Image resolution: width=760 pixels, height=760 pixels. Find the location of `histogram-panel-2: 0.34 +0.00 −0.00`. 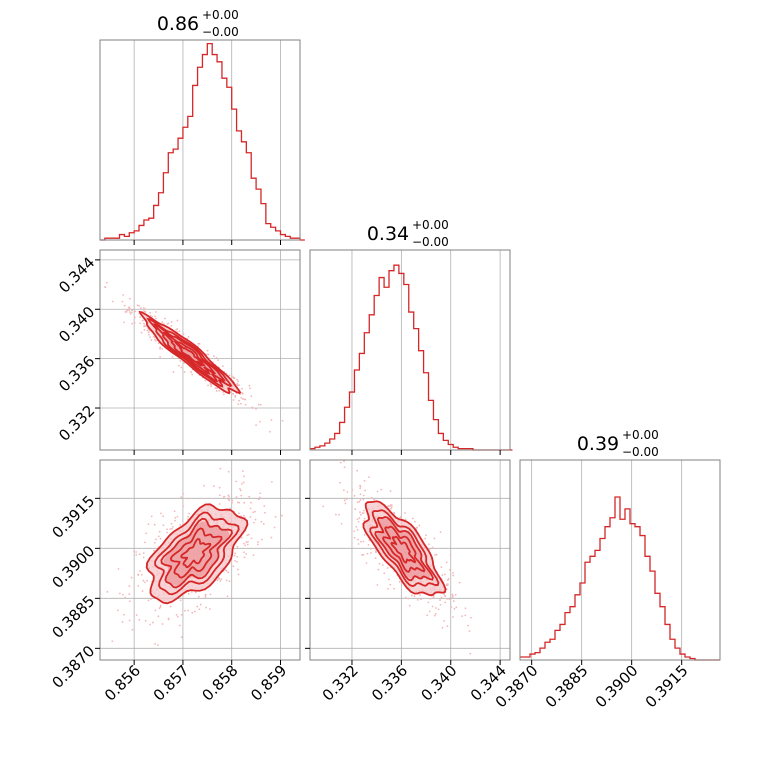

histogram-panel-2: 0.34 +0.00 −0.00 is located at coordinates (411, 336).